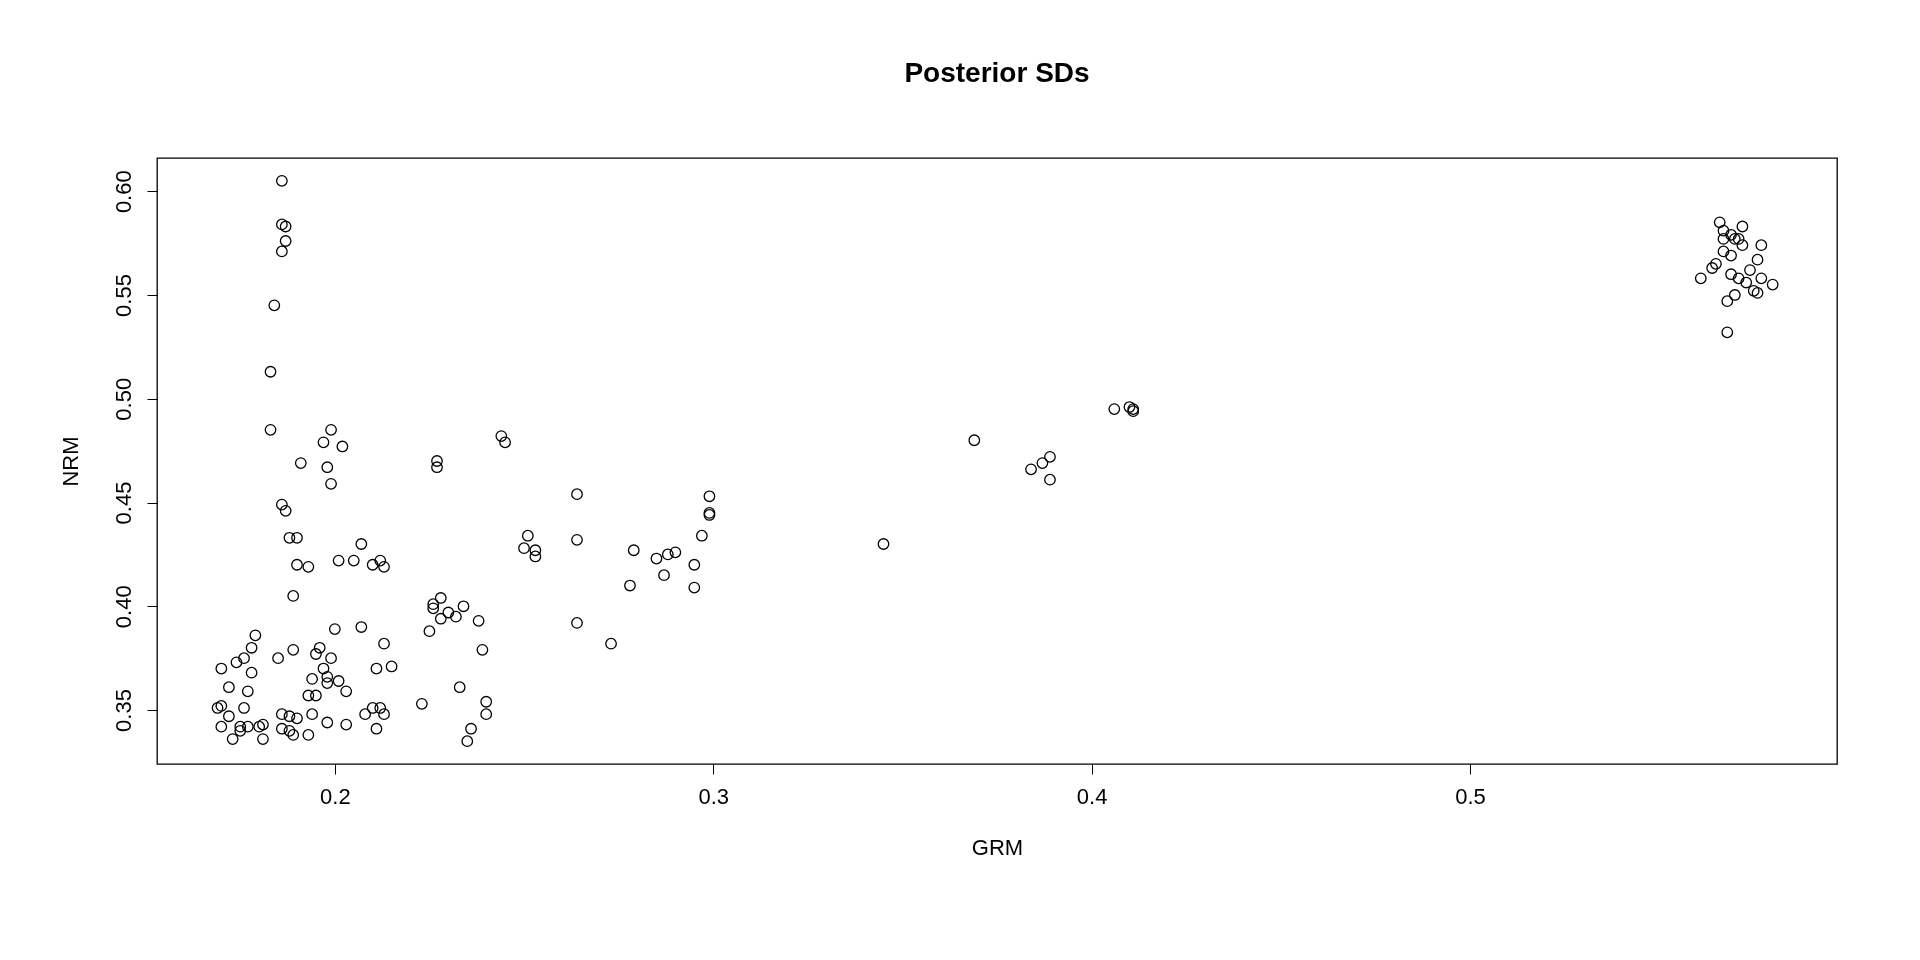  What do you see at coordinates (997, 72) in the screenshot?
I see `chart-title: Posterior SDs` at bounding box center [997, 72].